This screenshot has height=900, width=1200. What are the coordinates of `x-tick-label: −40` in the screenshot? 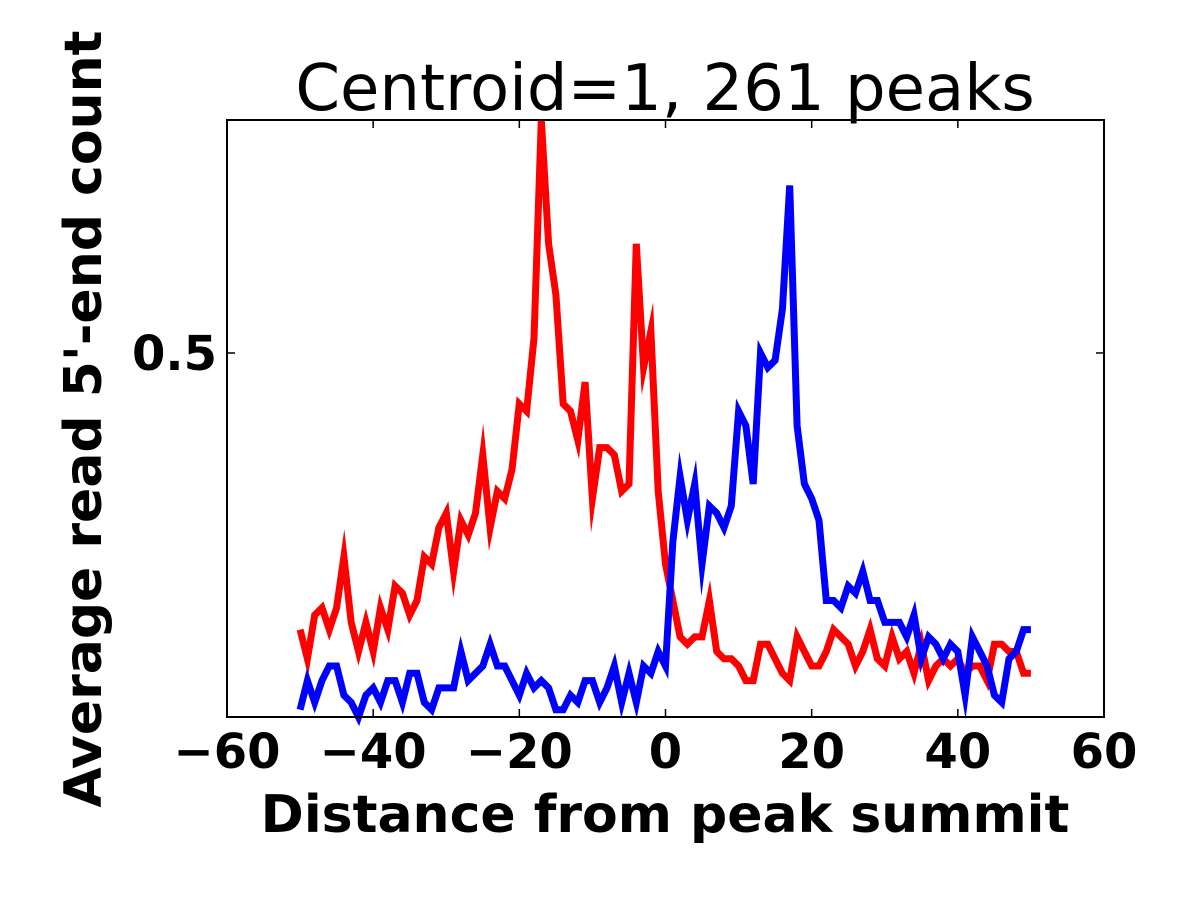 It's located at (373, 752).